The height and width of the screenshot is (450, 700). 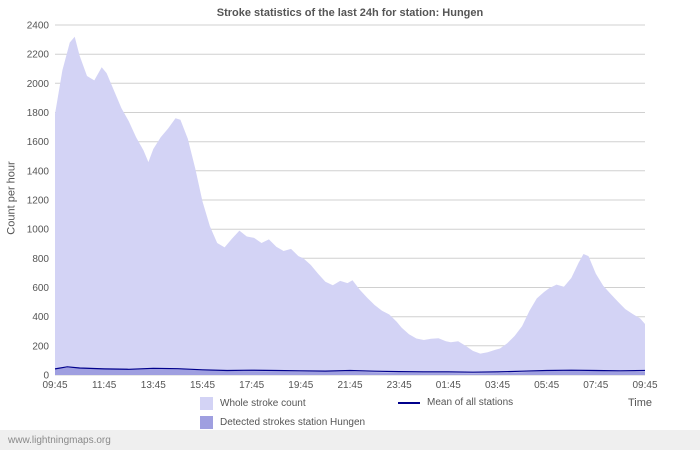 What do you see at coordinates (206, 403) in the screenshot?
I see `legend-swatch-whole-stroke-count` at bounding box center [206, 403].